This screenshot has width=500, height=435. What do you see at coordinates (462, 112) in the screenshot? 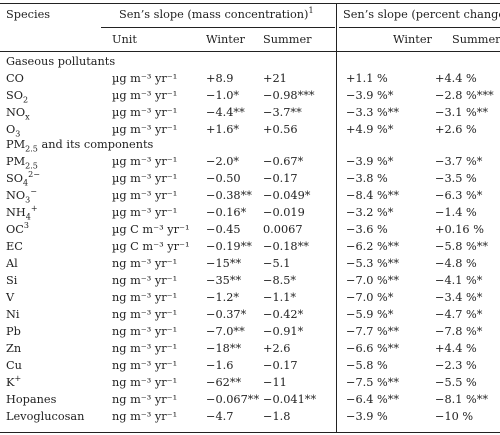
I see `summer-pct-cell: −3.1 %**` at bounding box center [462, 112].